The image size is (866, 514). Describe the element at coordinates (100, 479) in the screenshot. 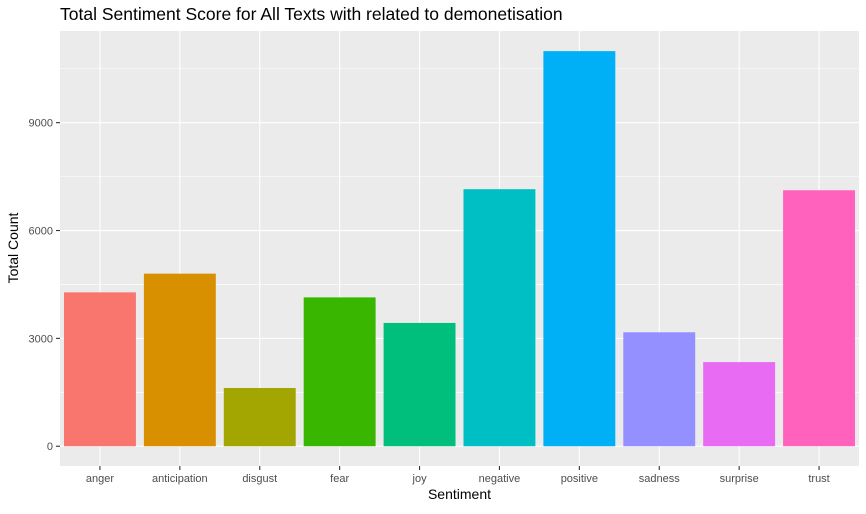

I see `x-tick-label: anger` at that location.